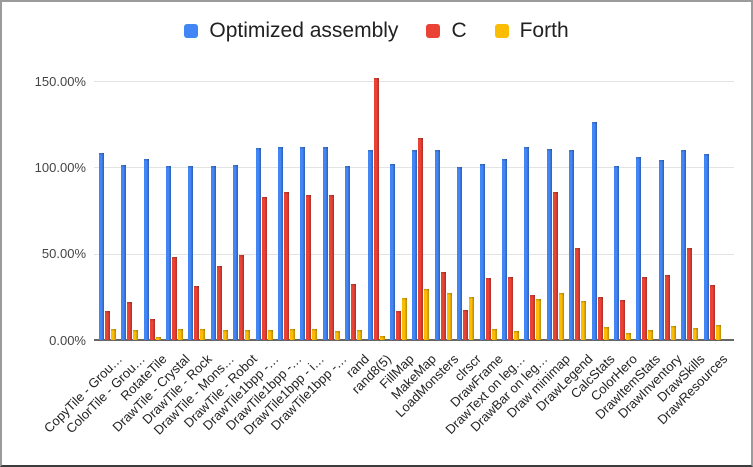 The height and width of the screenshot is (467, 753). Describe the element at coordinates (460, 253) in the screenshot. I see `bar-optimized-assembly-clrscr` at that location.